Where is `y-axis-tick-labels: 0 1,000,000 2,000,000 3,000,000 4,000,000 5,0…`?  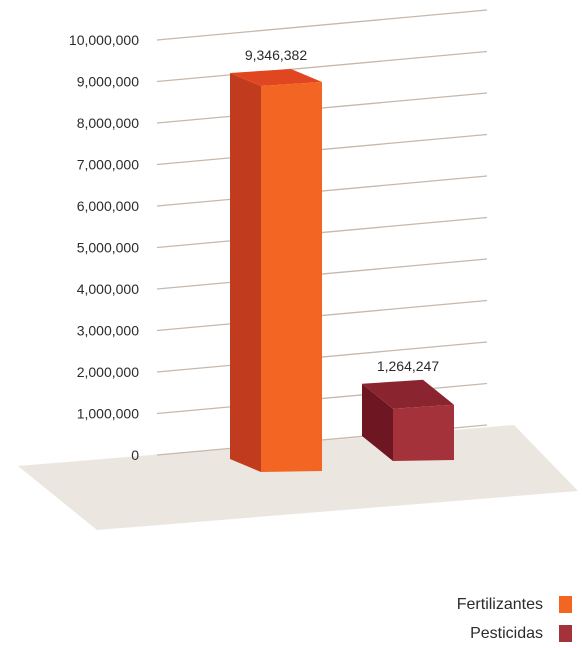 y-axis-tick-labels: 0 1,000,000 2,000,000 3,000,000 4,000,000 5,0… is located at coordinates (104, 247).